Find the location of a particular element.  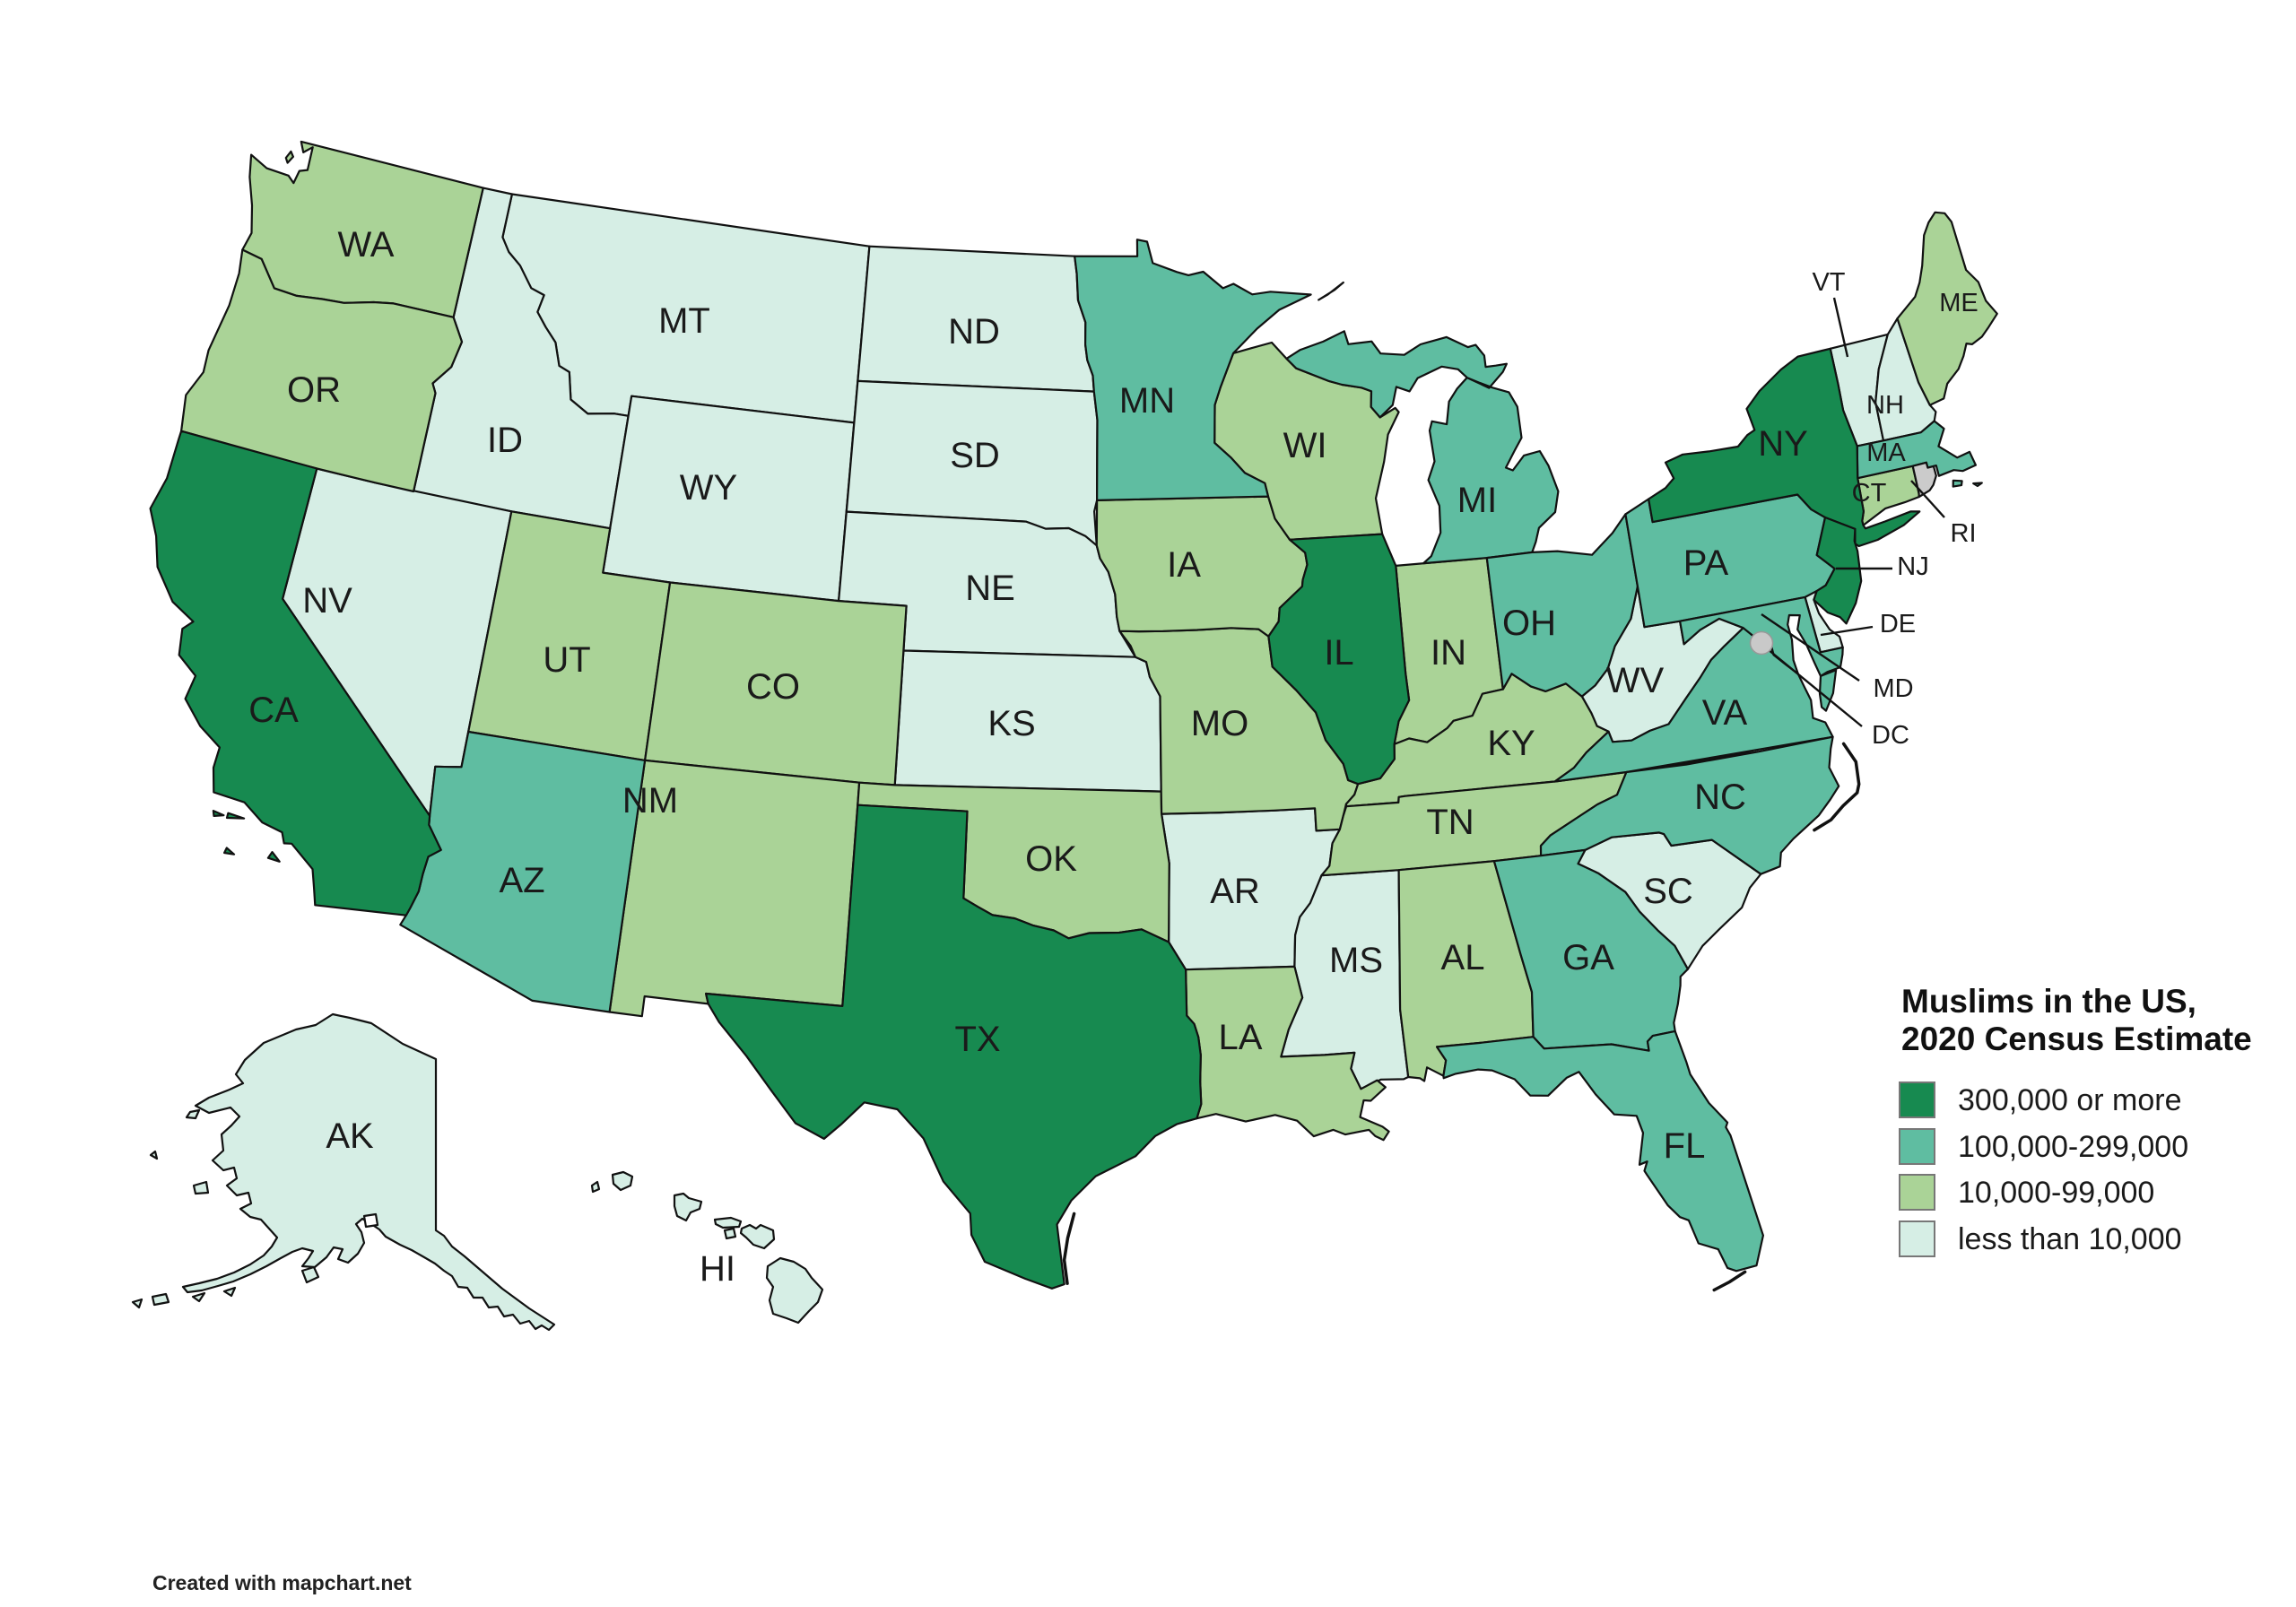

svg-text: AR is located at coordinates (1235, 892).